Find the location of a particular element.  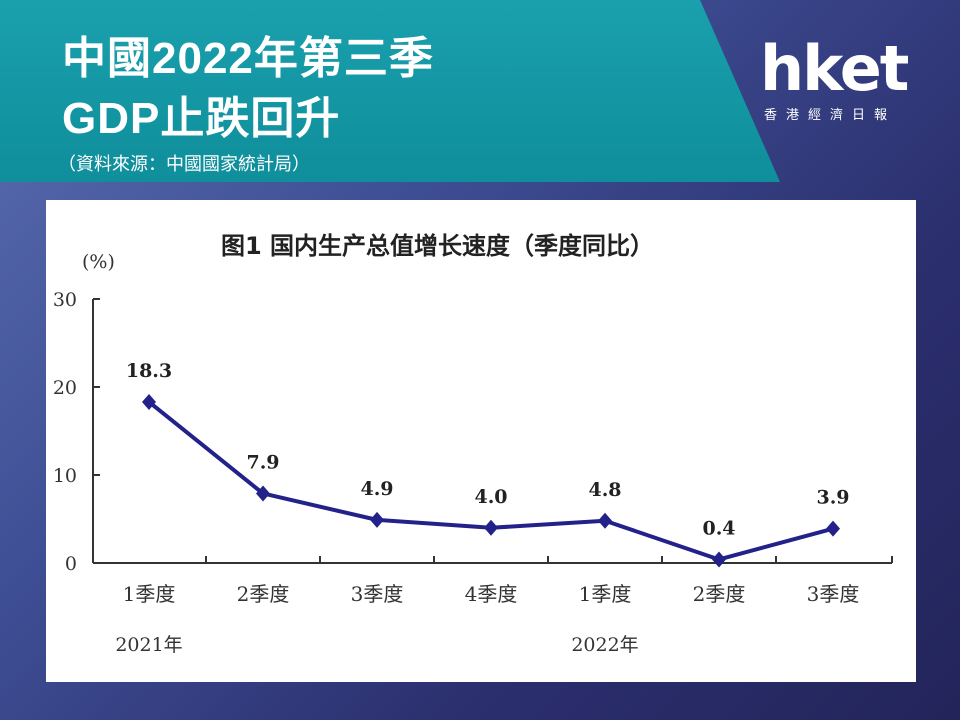

data-label: 3.9 is located at coordinates (832, 498).